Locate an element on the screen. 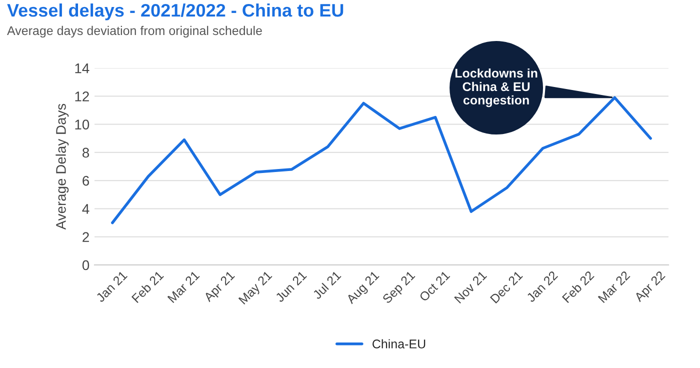 The image size is (700, 368). y-tick-label: 0 is located at coordinates (86, 265).